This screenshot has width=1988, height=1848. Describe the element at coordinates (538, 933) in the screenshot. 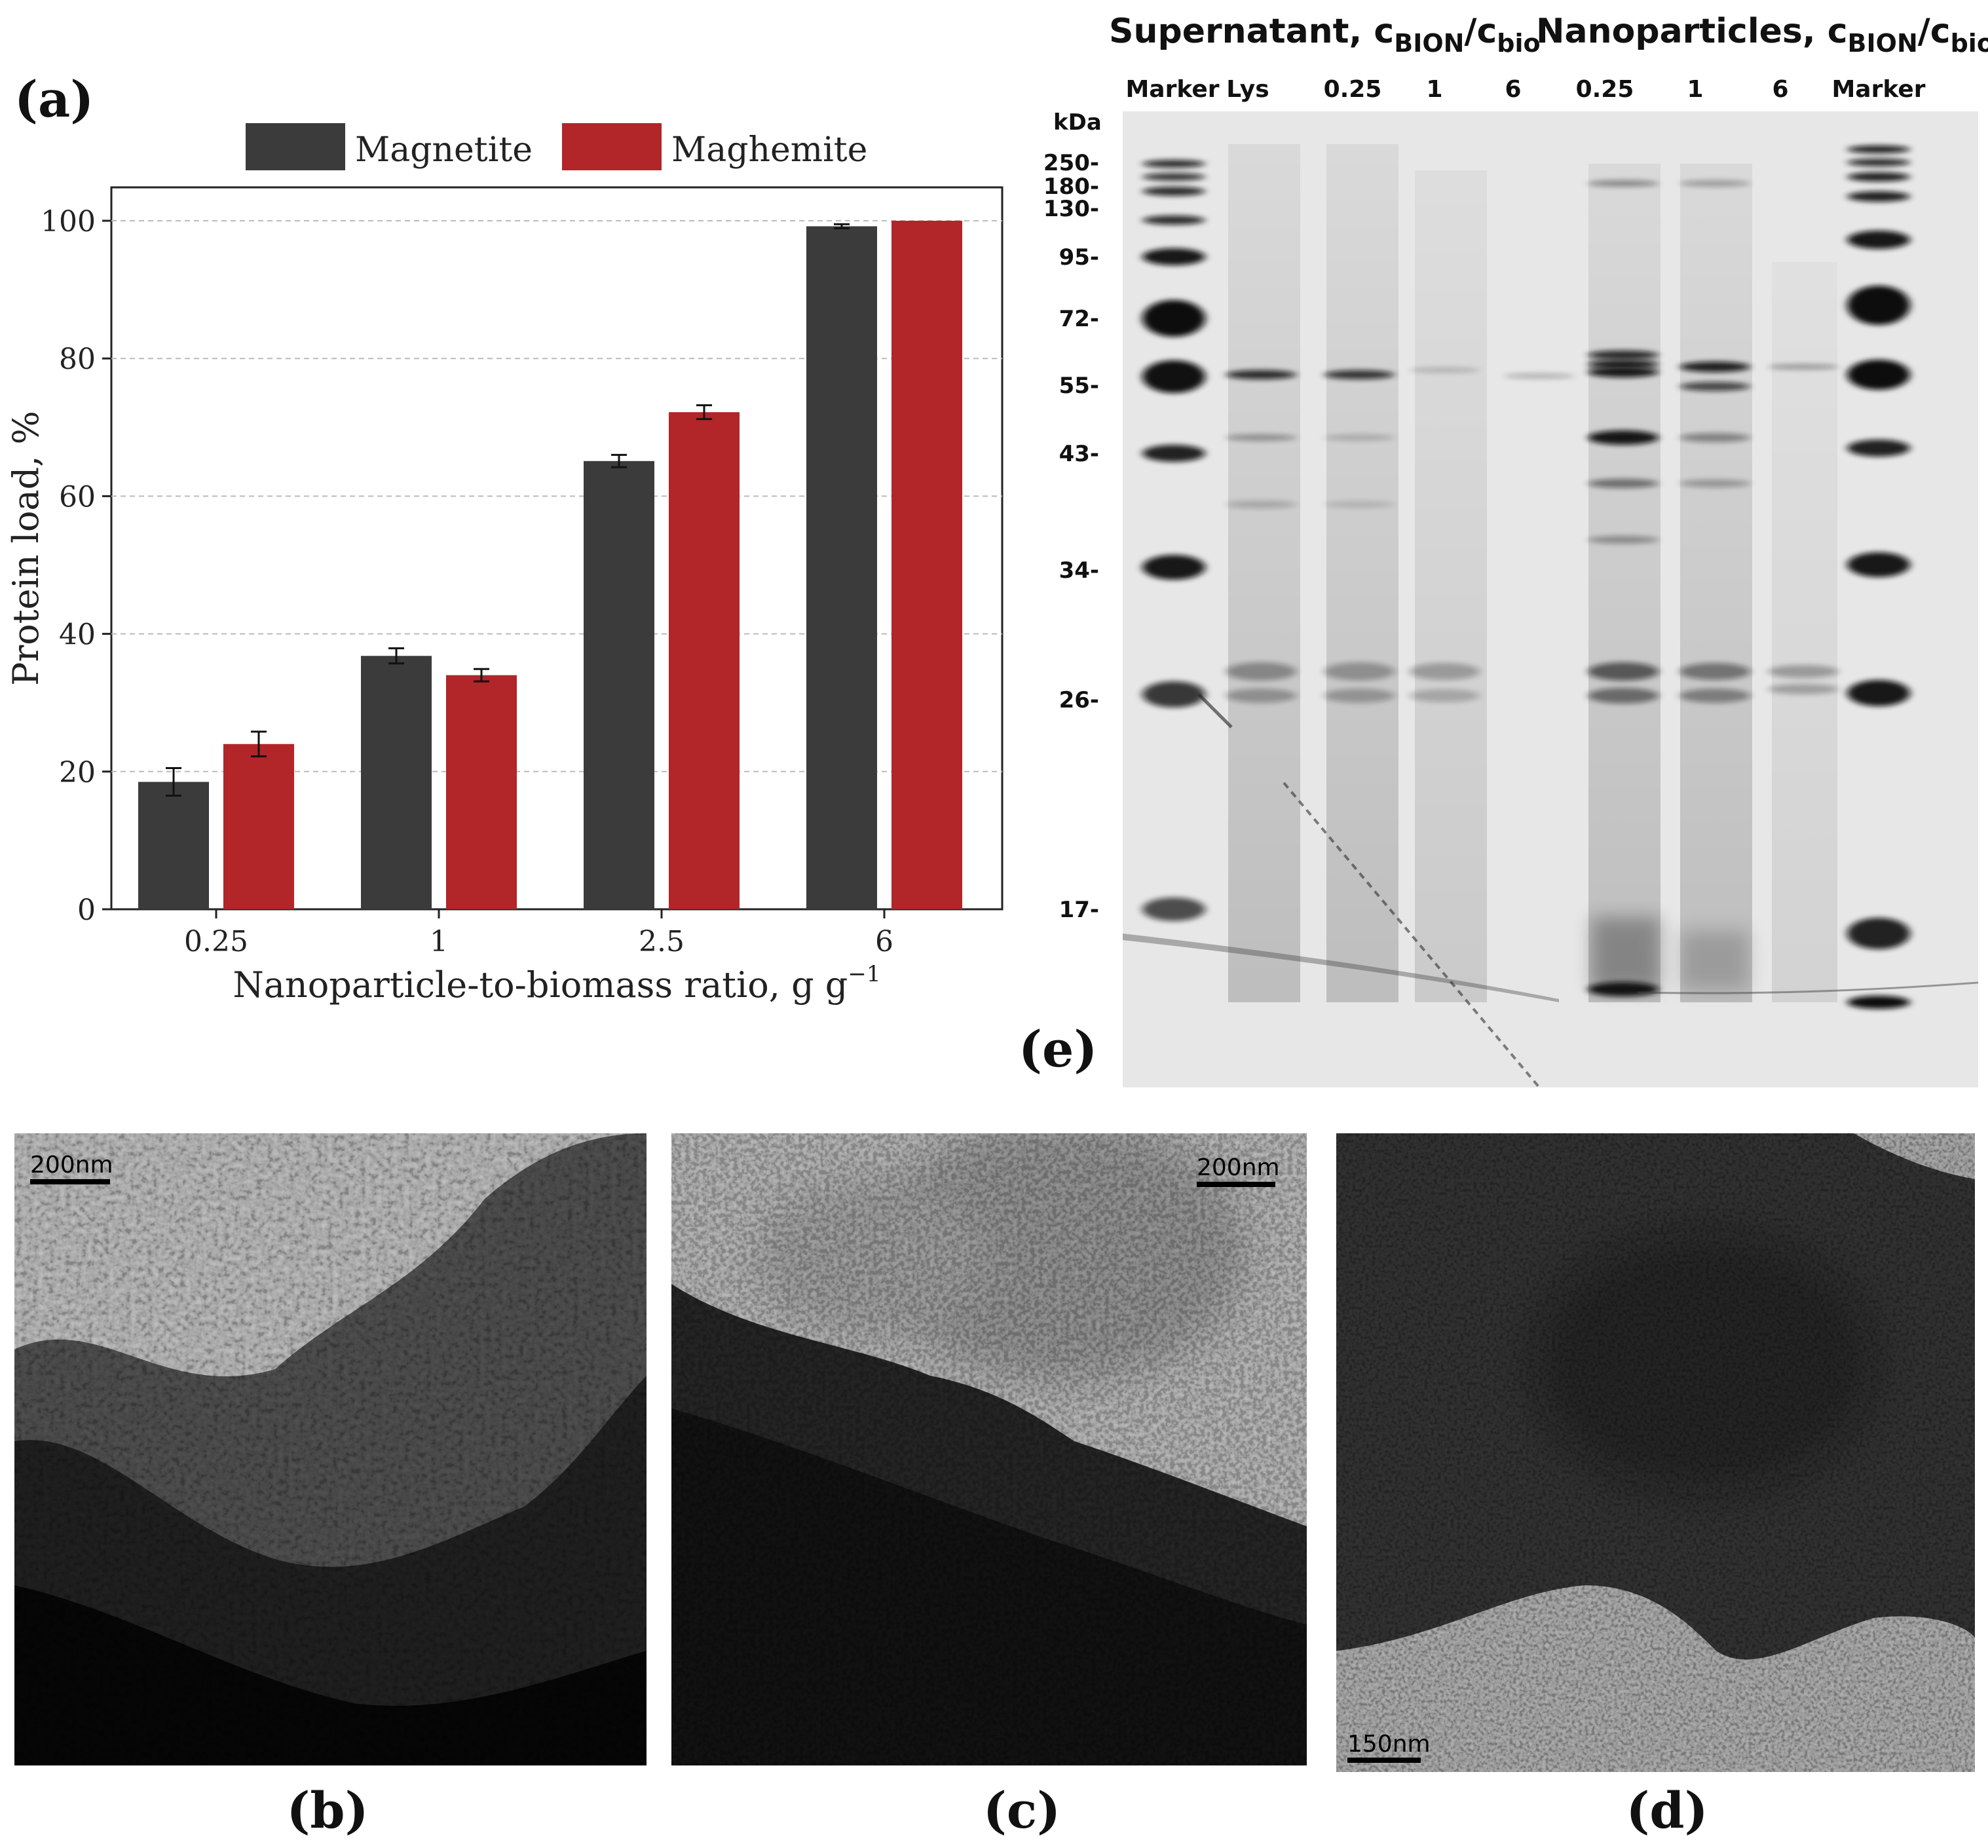

I see `x-axis-ticks: 0.25 1 2.5 6` at that location.